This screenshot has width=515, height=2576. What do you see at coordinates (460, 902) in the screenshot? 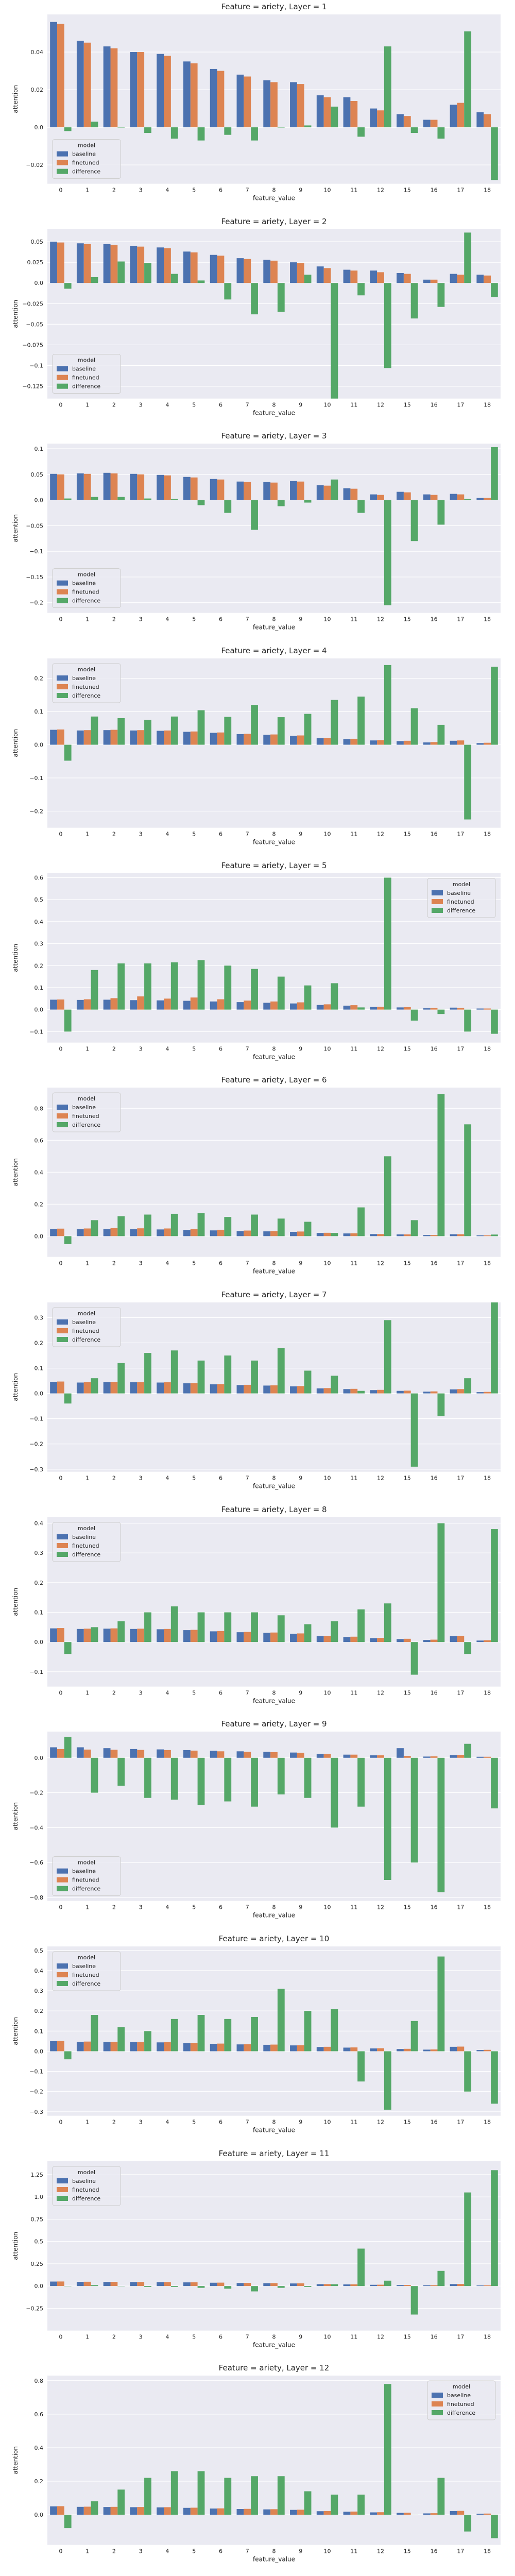
I see `legend-label-finetuned: finetuned` at bounding box center [460, 902].